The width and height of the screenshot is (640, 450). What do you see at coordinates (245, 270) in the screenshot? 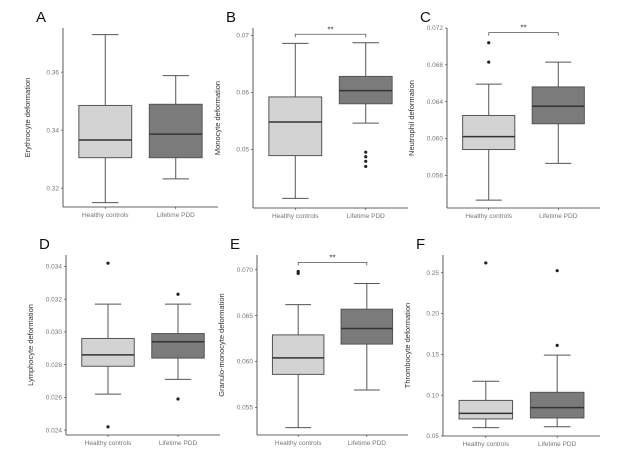
I see `y-tick-label: 0.070` at bounding box center [245, 270].